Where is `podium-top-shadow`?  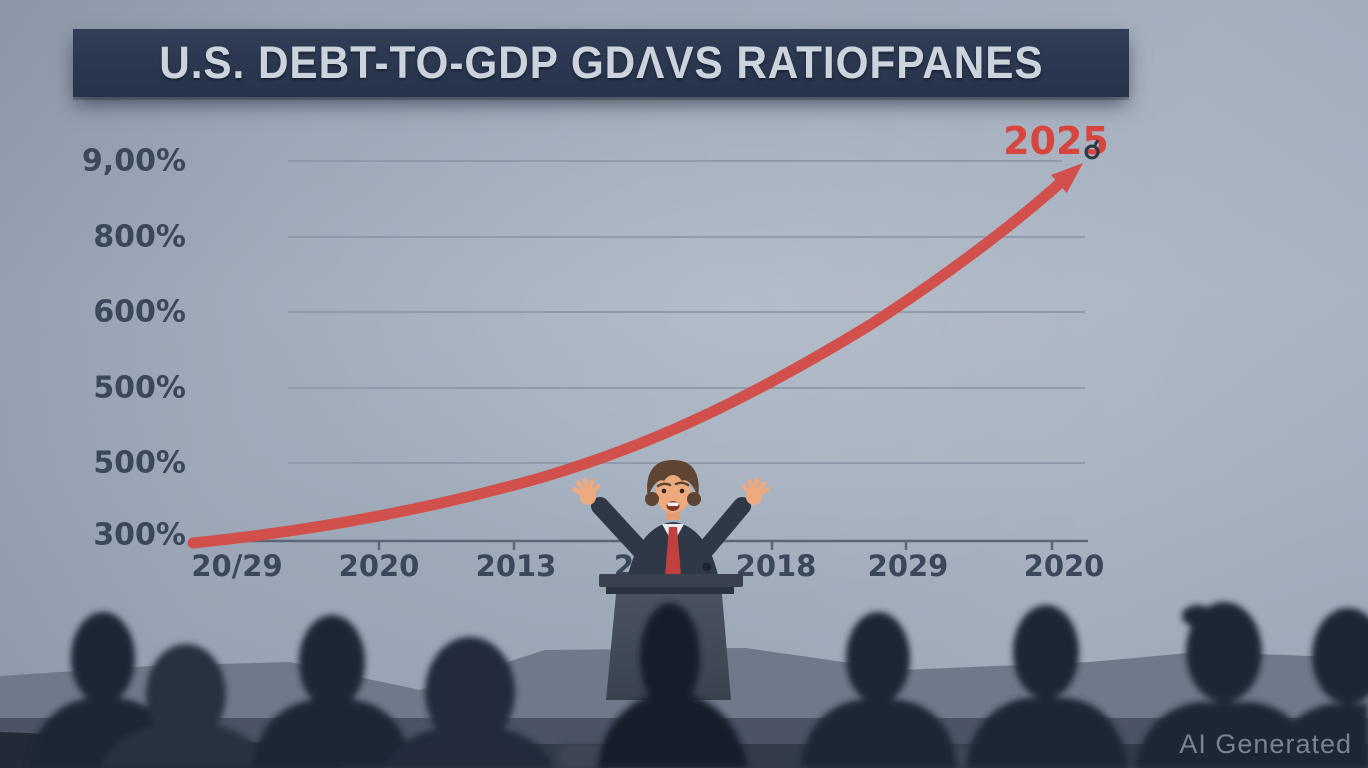 podium-top-shadow is located at coordinates (670, 590).